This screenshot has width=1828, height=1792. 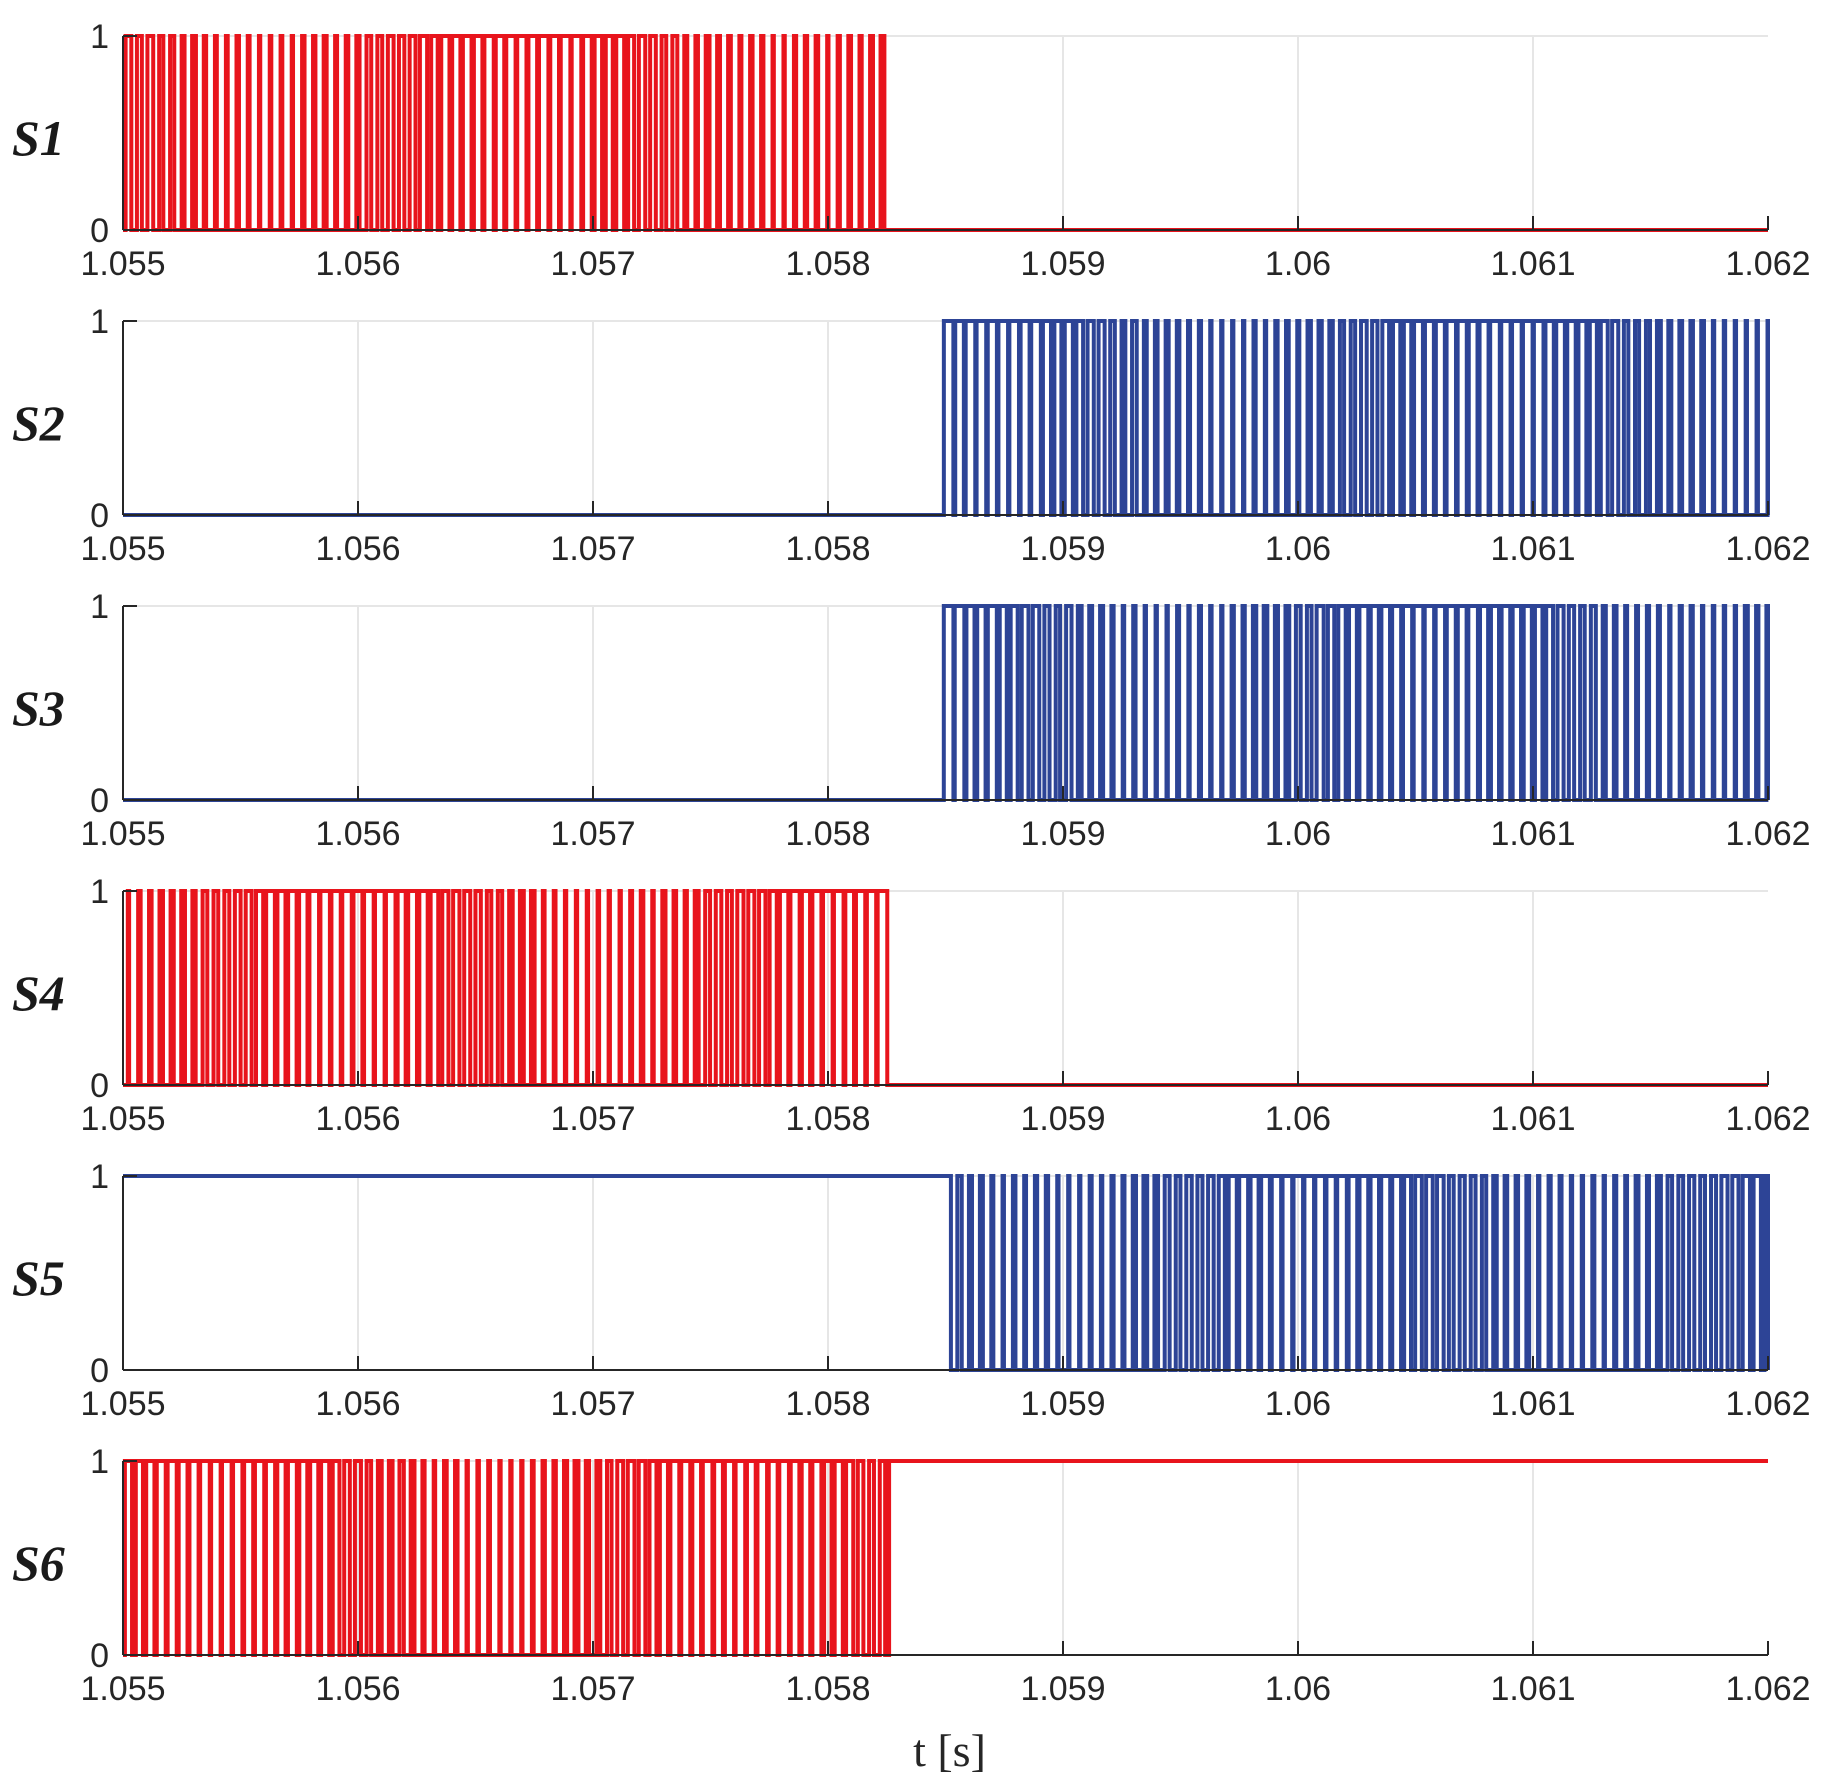 I want to click on panel-label-s4: S4, so click(x=38, y=993).